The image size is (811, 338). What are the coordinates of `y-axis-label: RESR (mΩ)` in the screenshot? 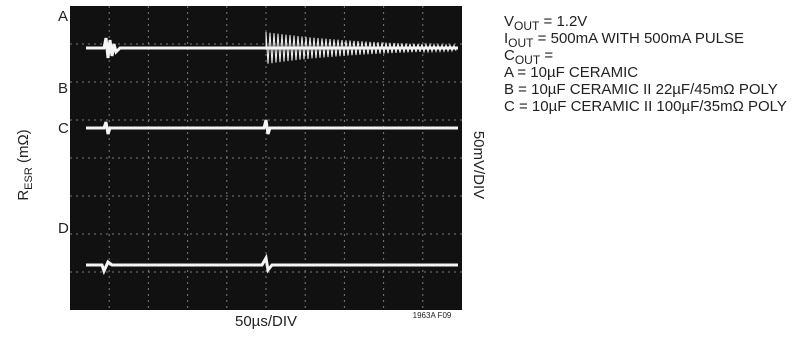 It's located at (25, 164).